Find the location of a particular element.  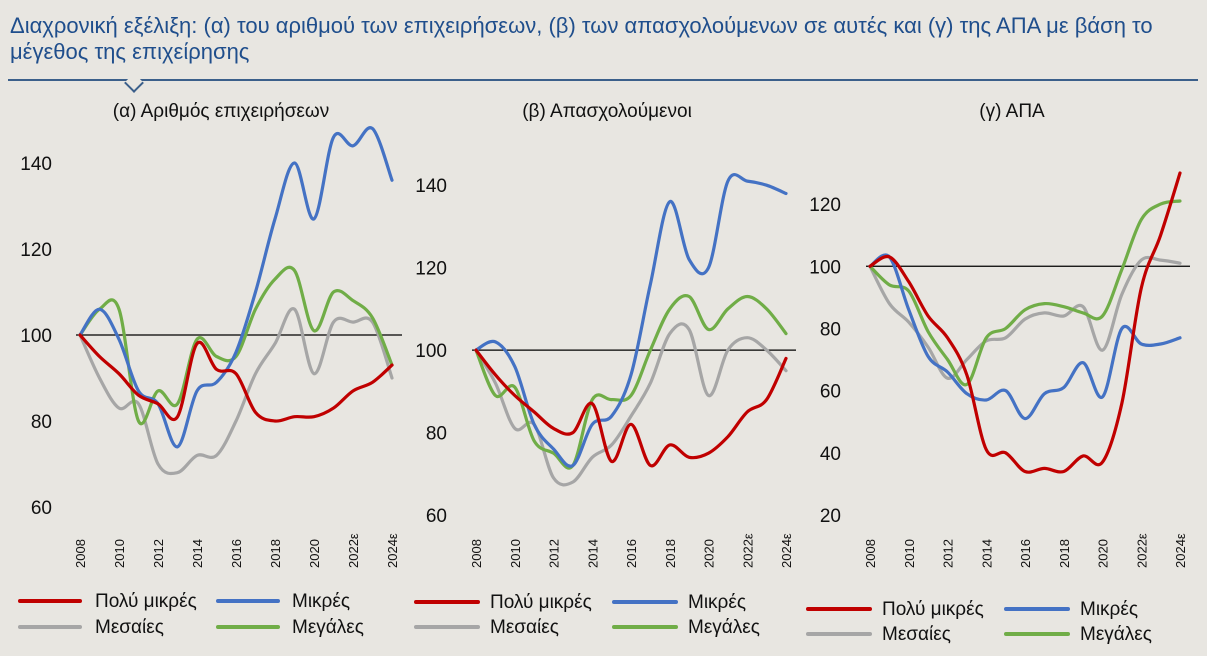

chart-title: (γ) ΑΠΑ is located at coordinates (1012, 111).